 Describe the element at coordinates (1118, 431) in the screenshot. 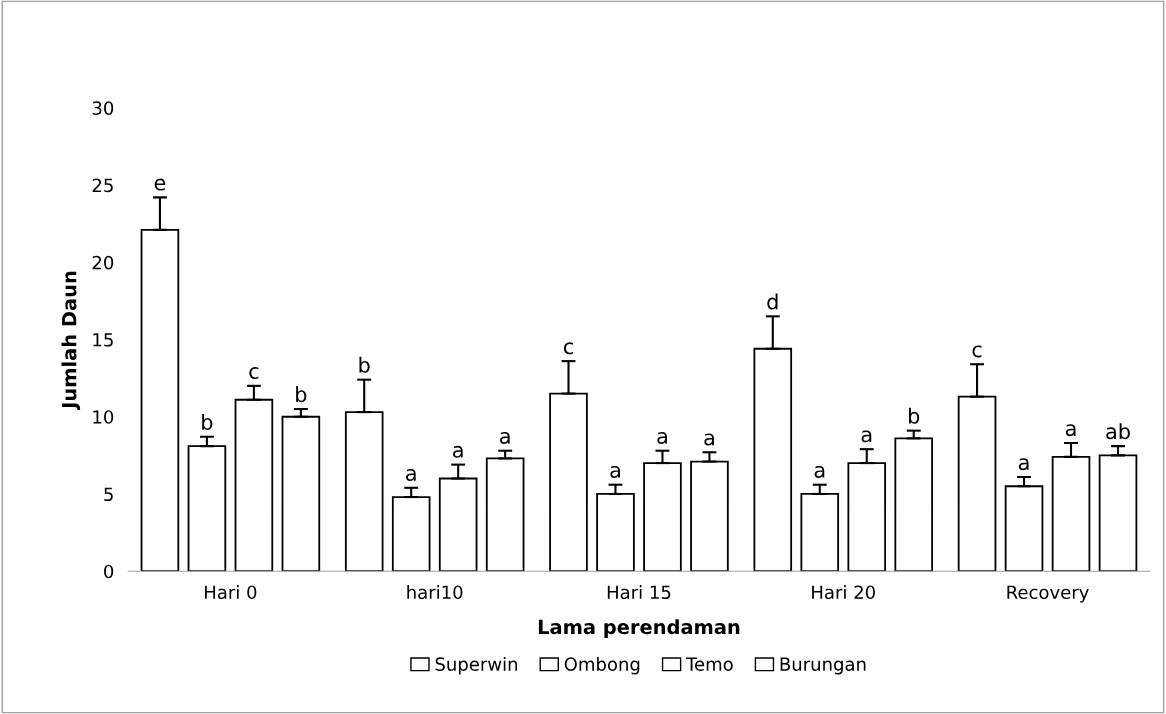

I see `data-label: ab` at that location.